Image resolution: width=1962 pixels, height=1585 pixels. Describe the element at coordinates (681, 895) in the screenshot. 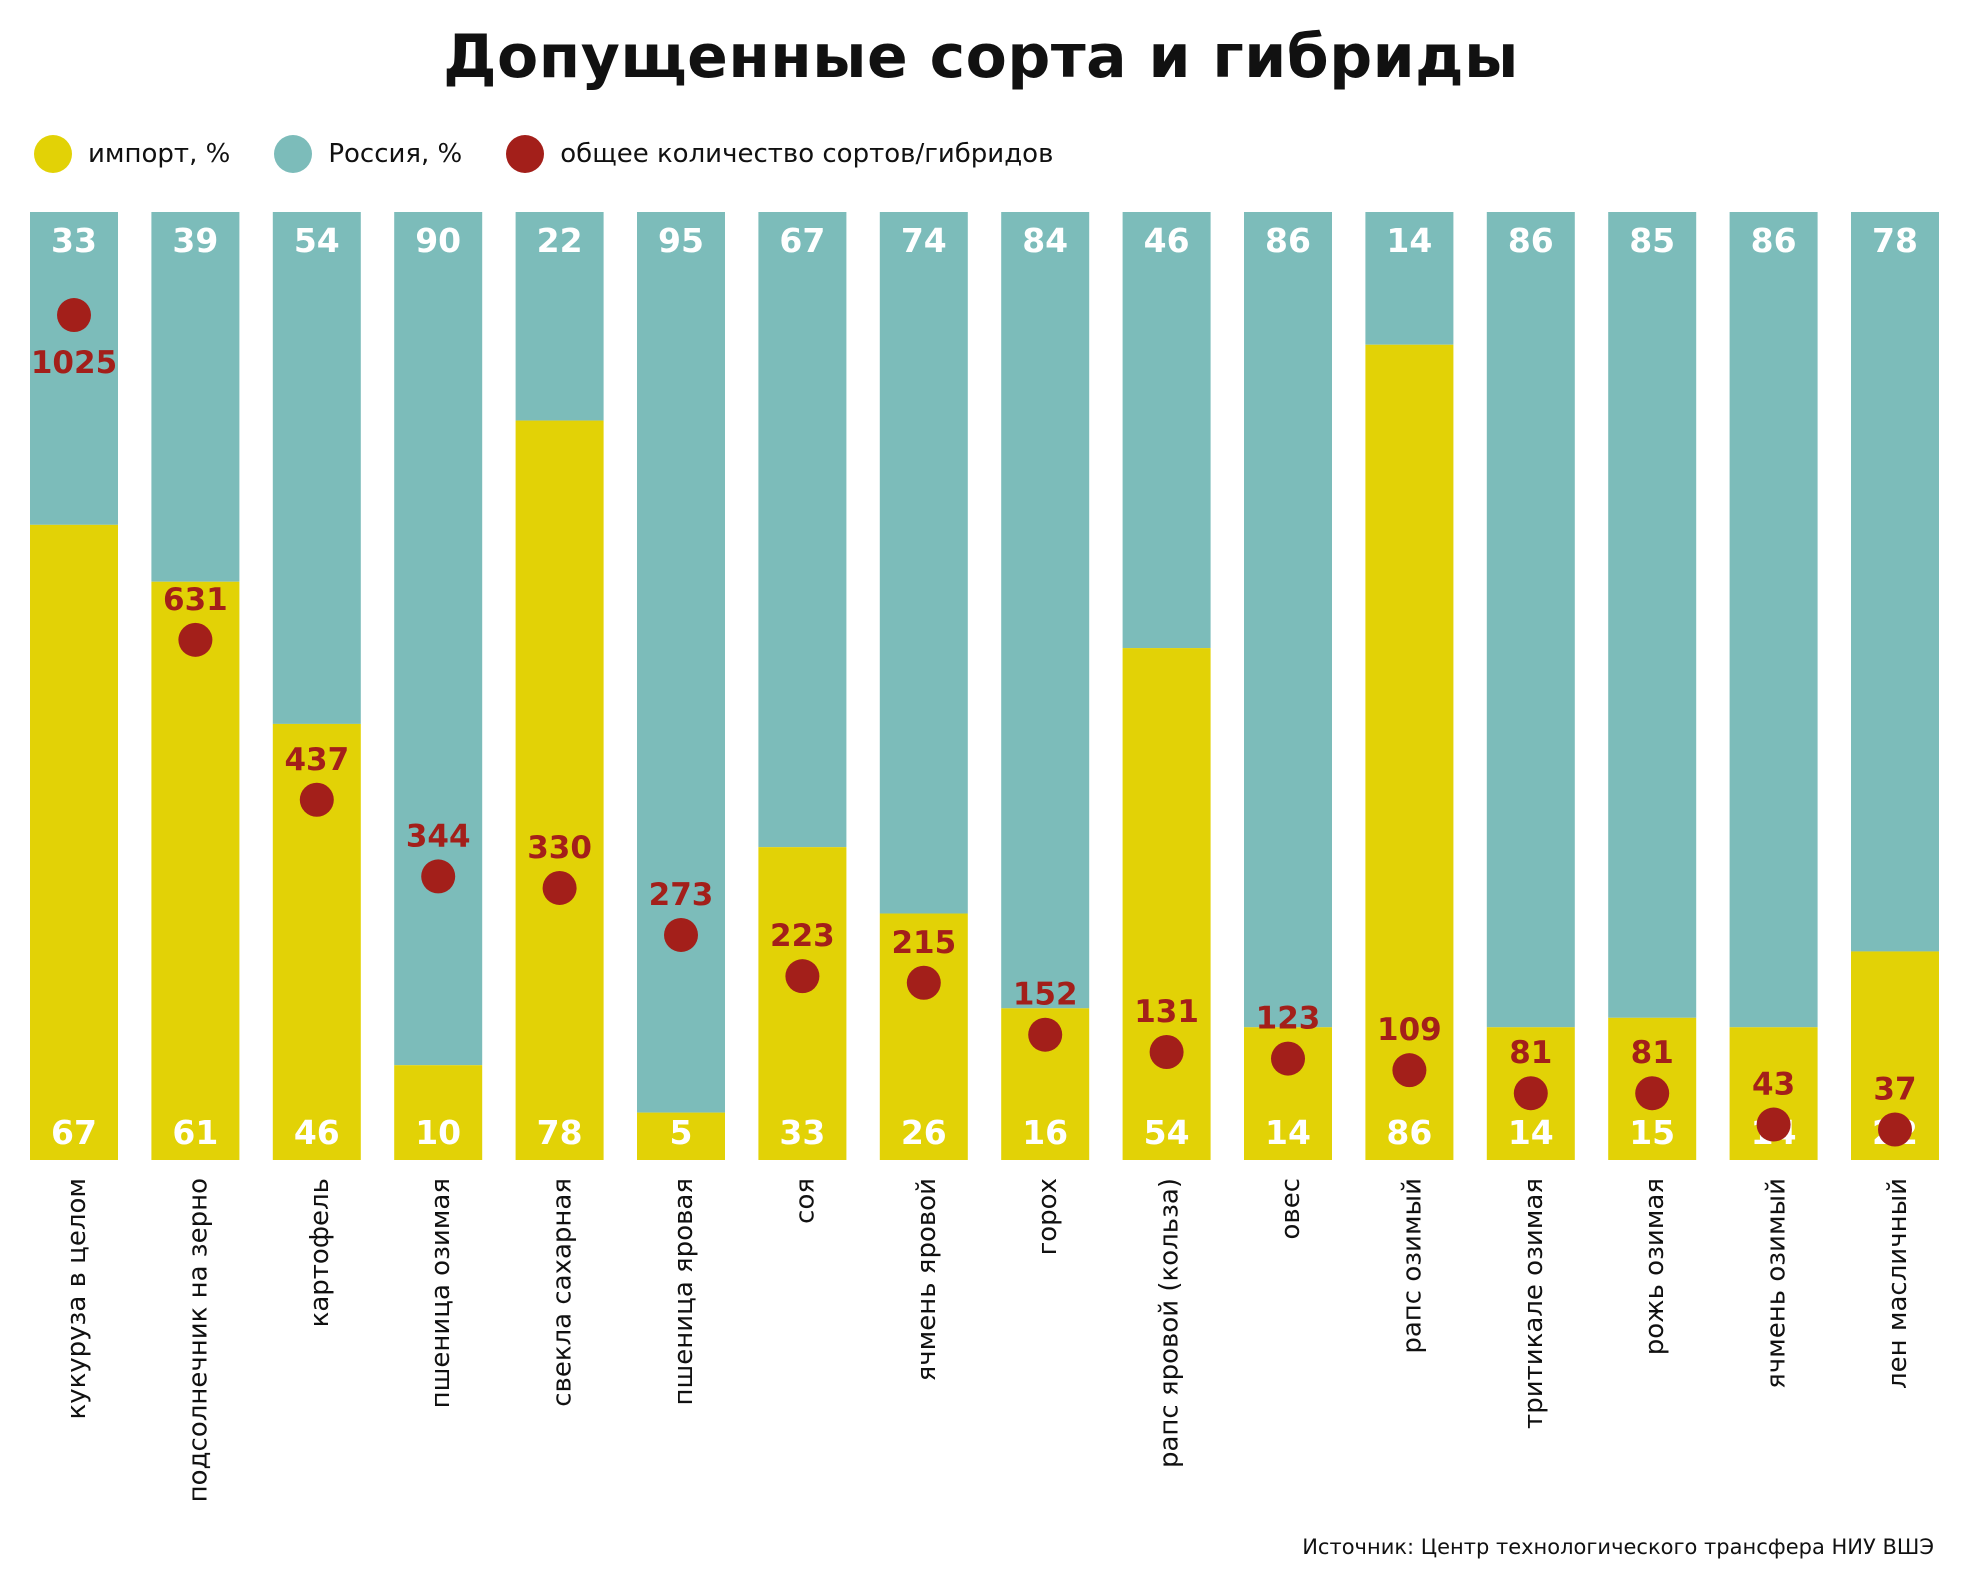

I see `label-total: 273` at that location.